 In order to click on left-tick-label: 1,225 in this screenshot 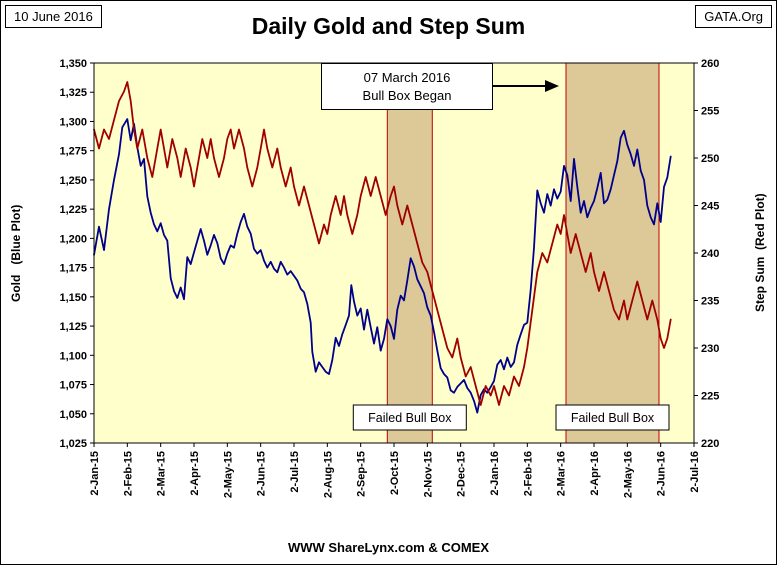, I will do `click(73, 210)`.